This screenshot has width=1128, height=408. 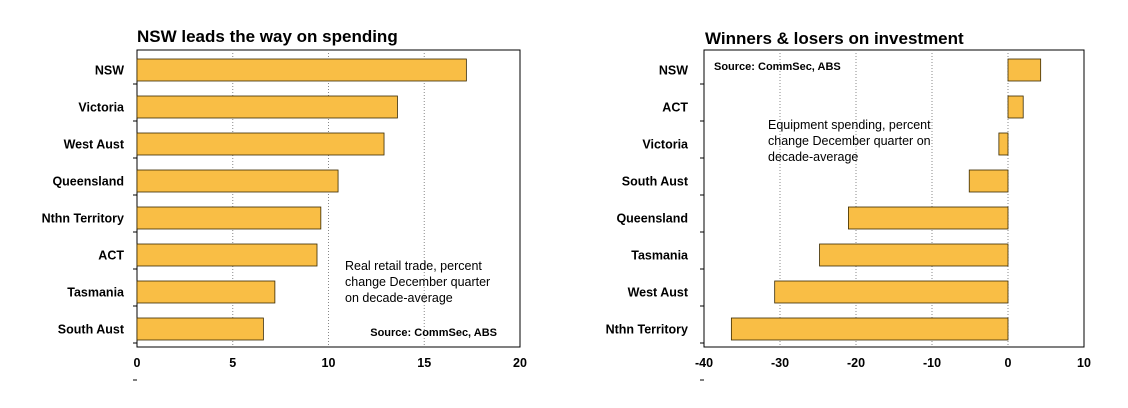 I want to click on x-tick-label: -20, so click(x=856, y=363).